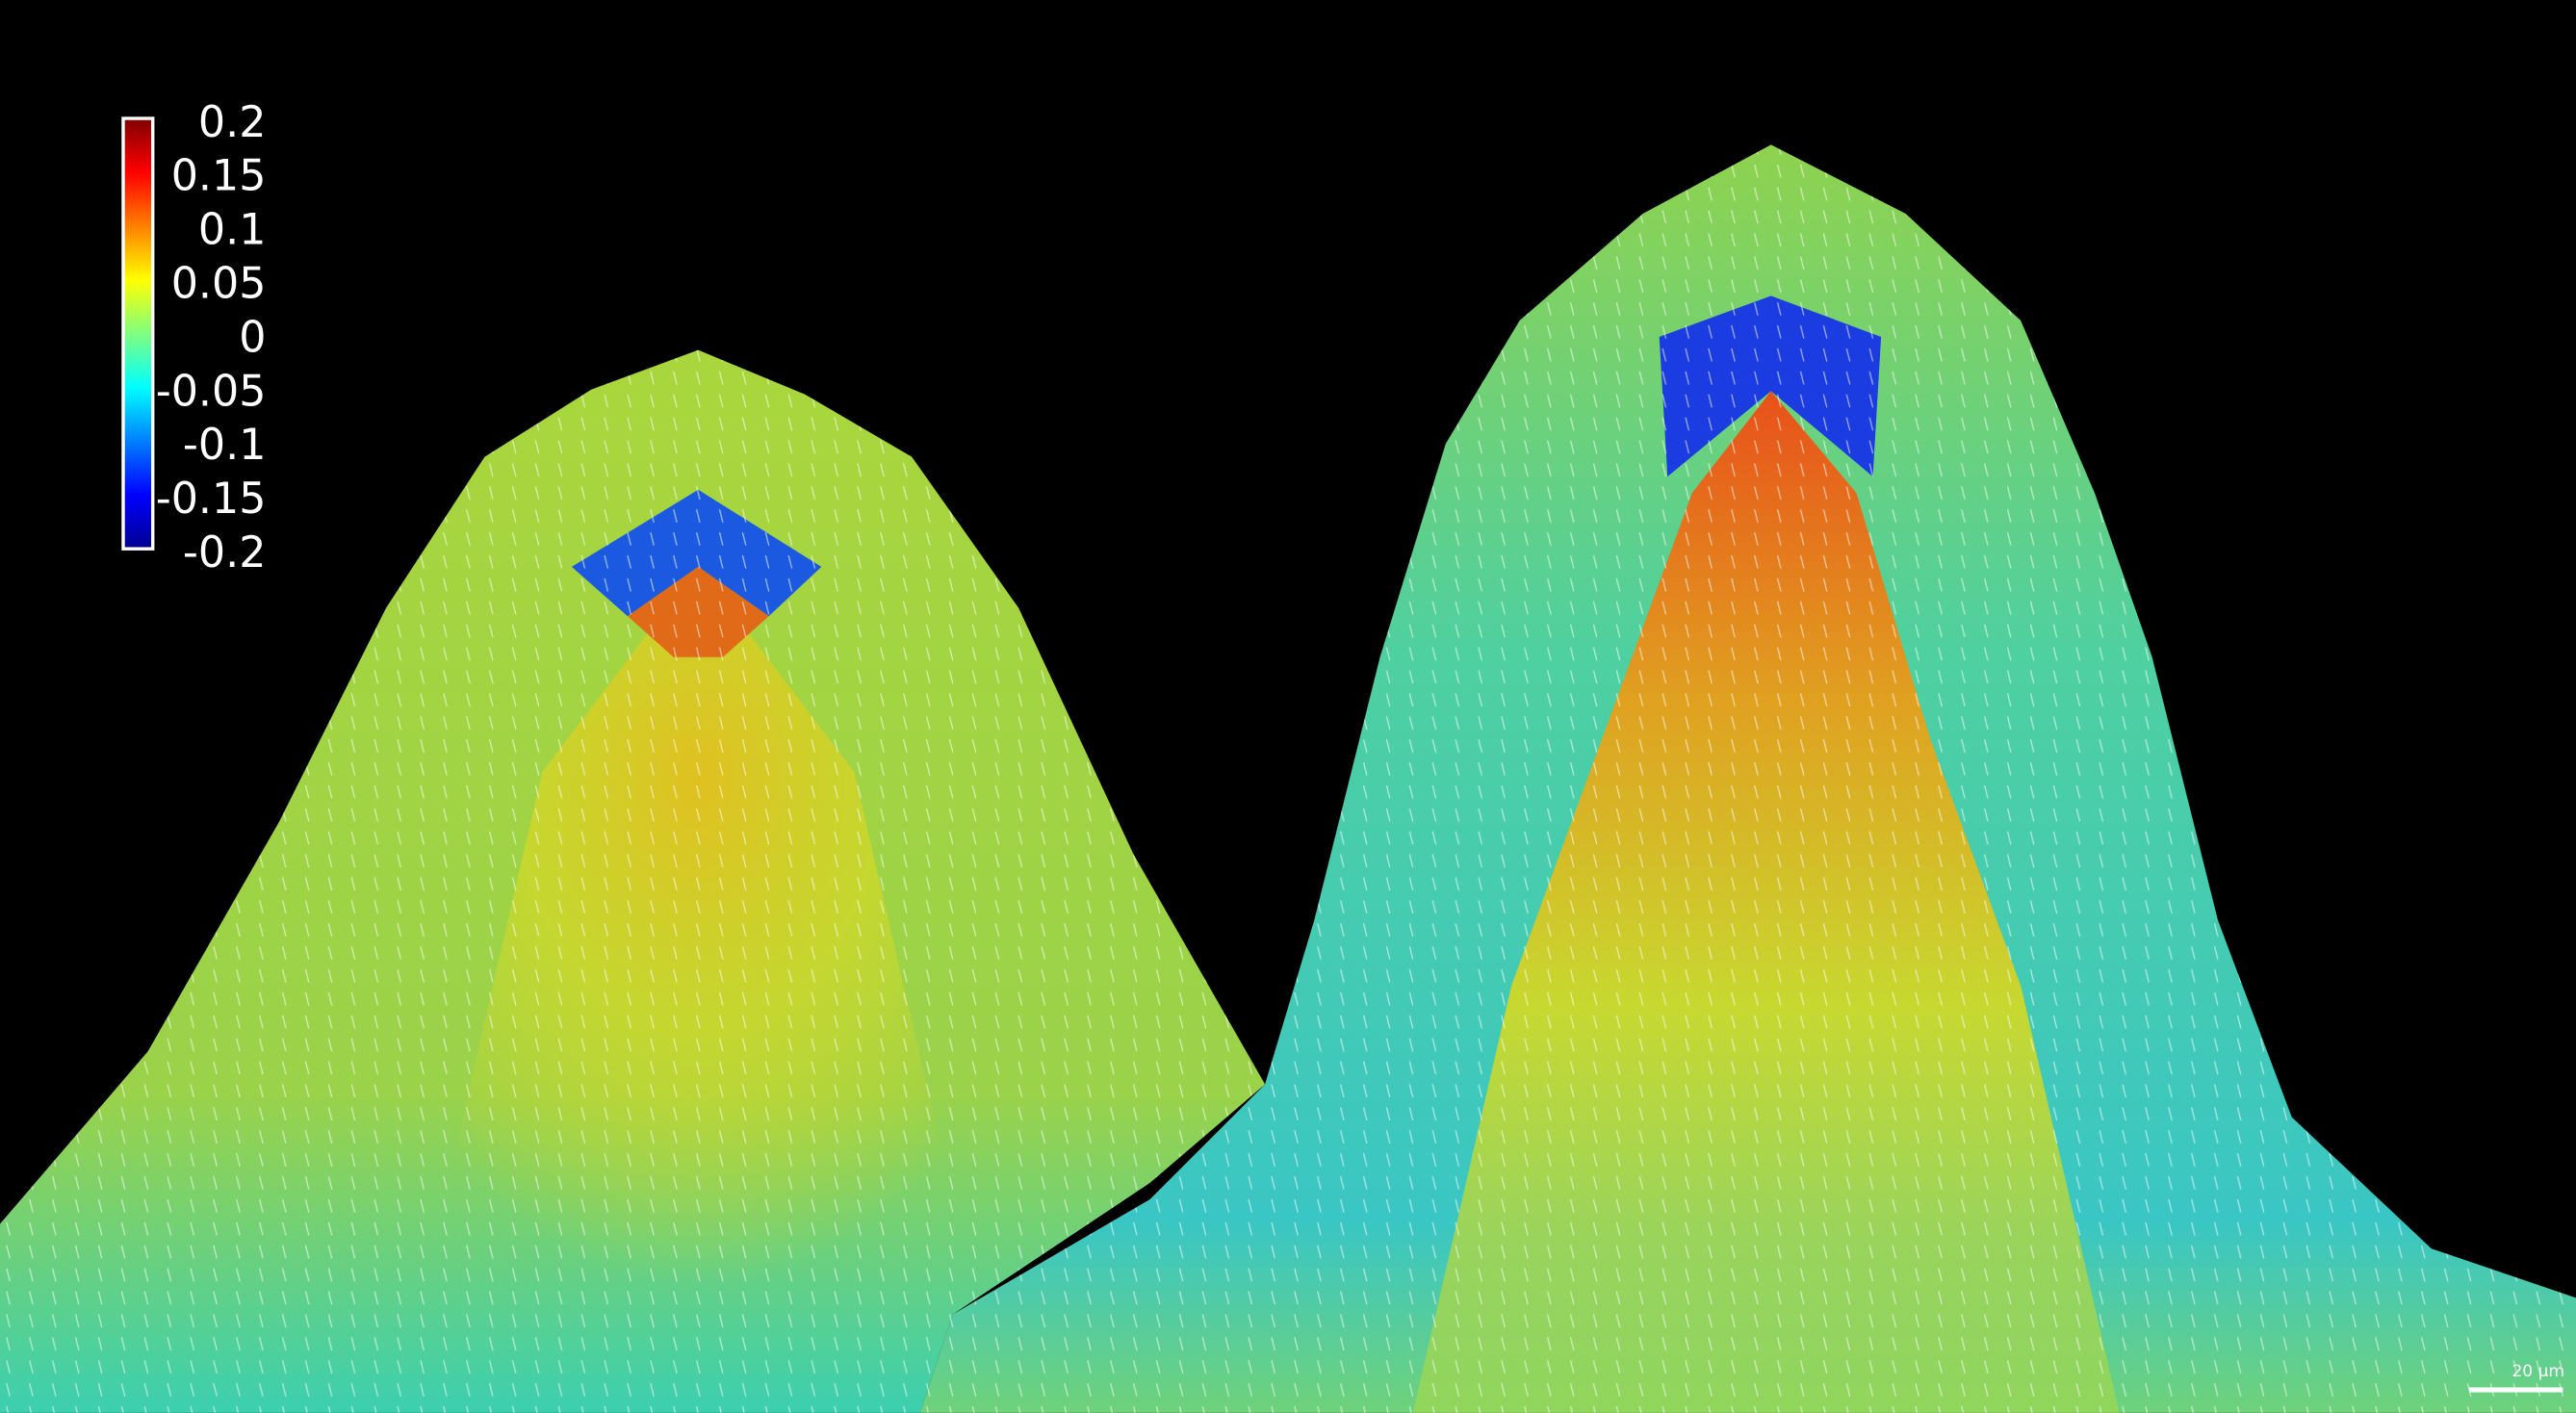 The image size is (2576, 1413). Describe the element at coordinates (219, 176) in the screenshot. I see `colorbar-tick-label: 0.15` at that location.